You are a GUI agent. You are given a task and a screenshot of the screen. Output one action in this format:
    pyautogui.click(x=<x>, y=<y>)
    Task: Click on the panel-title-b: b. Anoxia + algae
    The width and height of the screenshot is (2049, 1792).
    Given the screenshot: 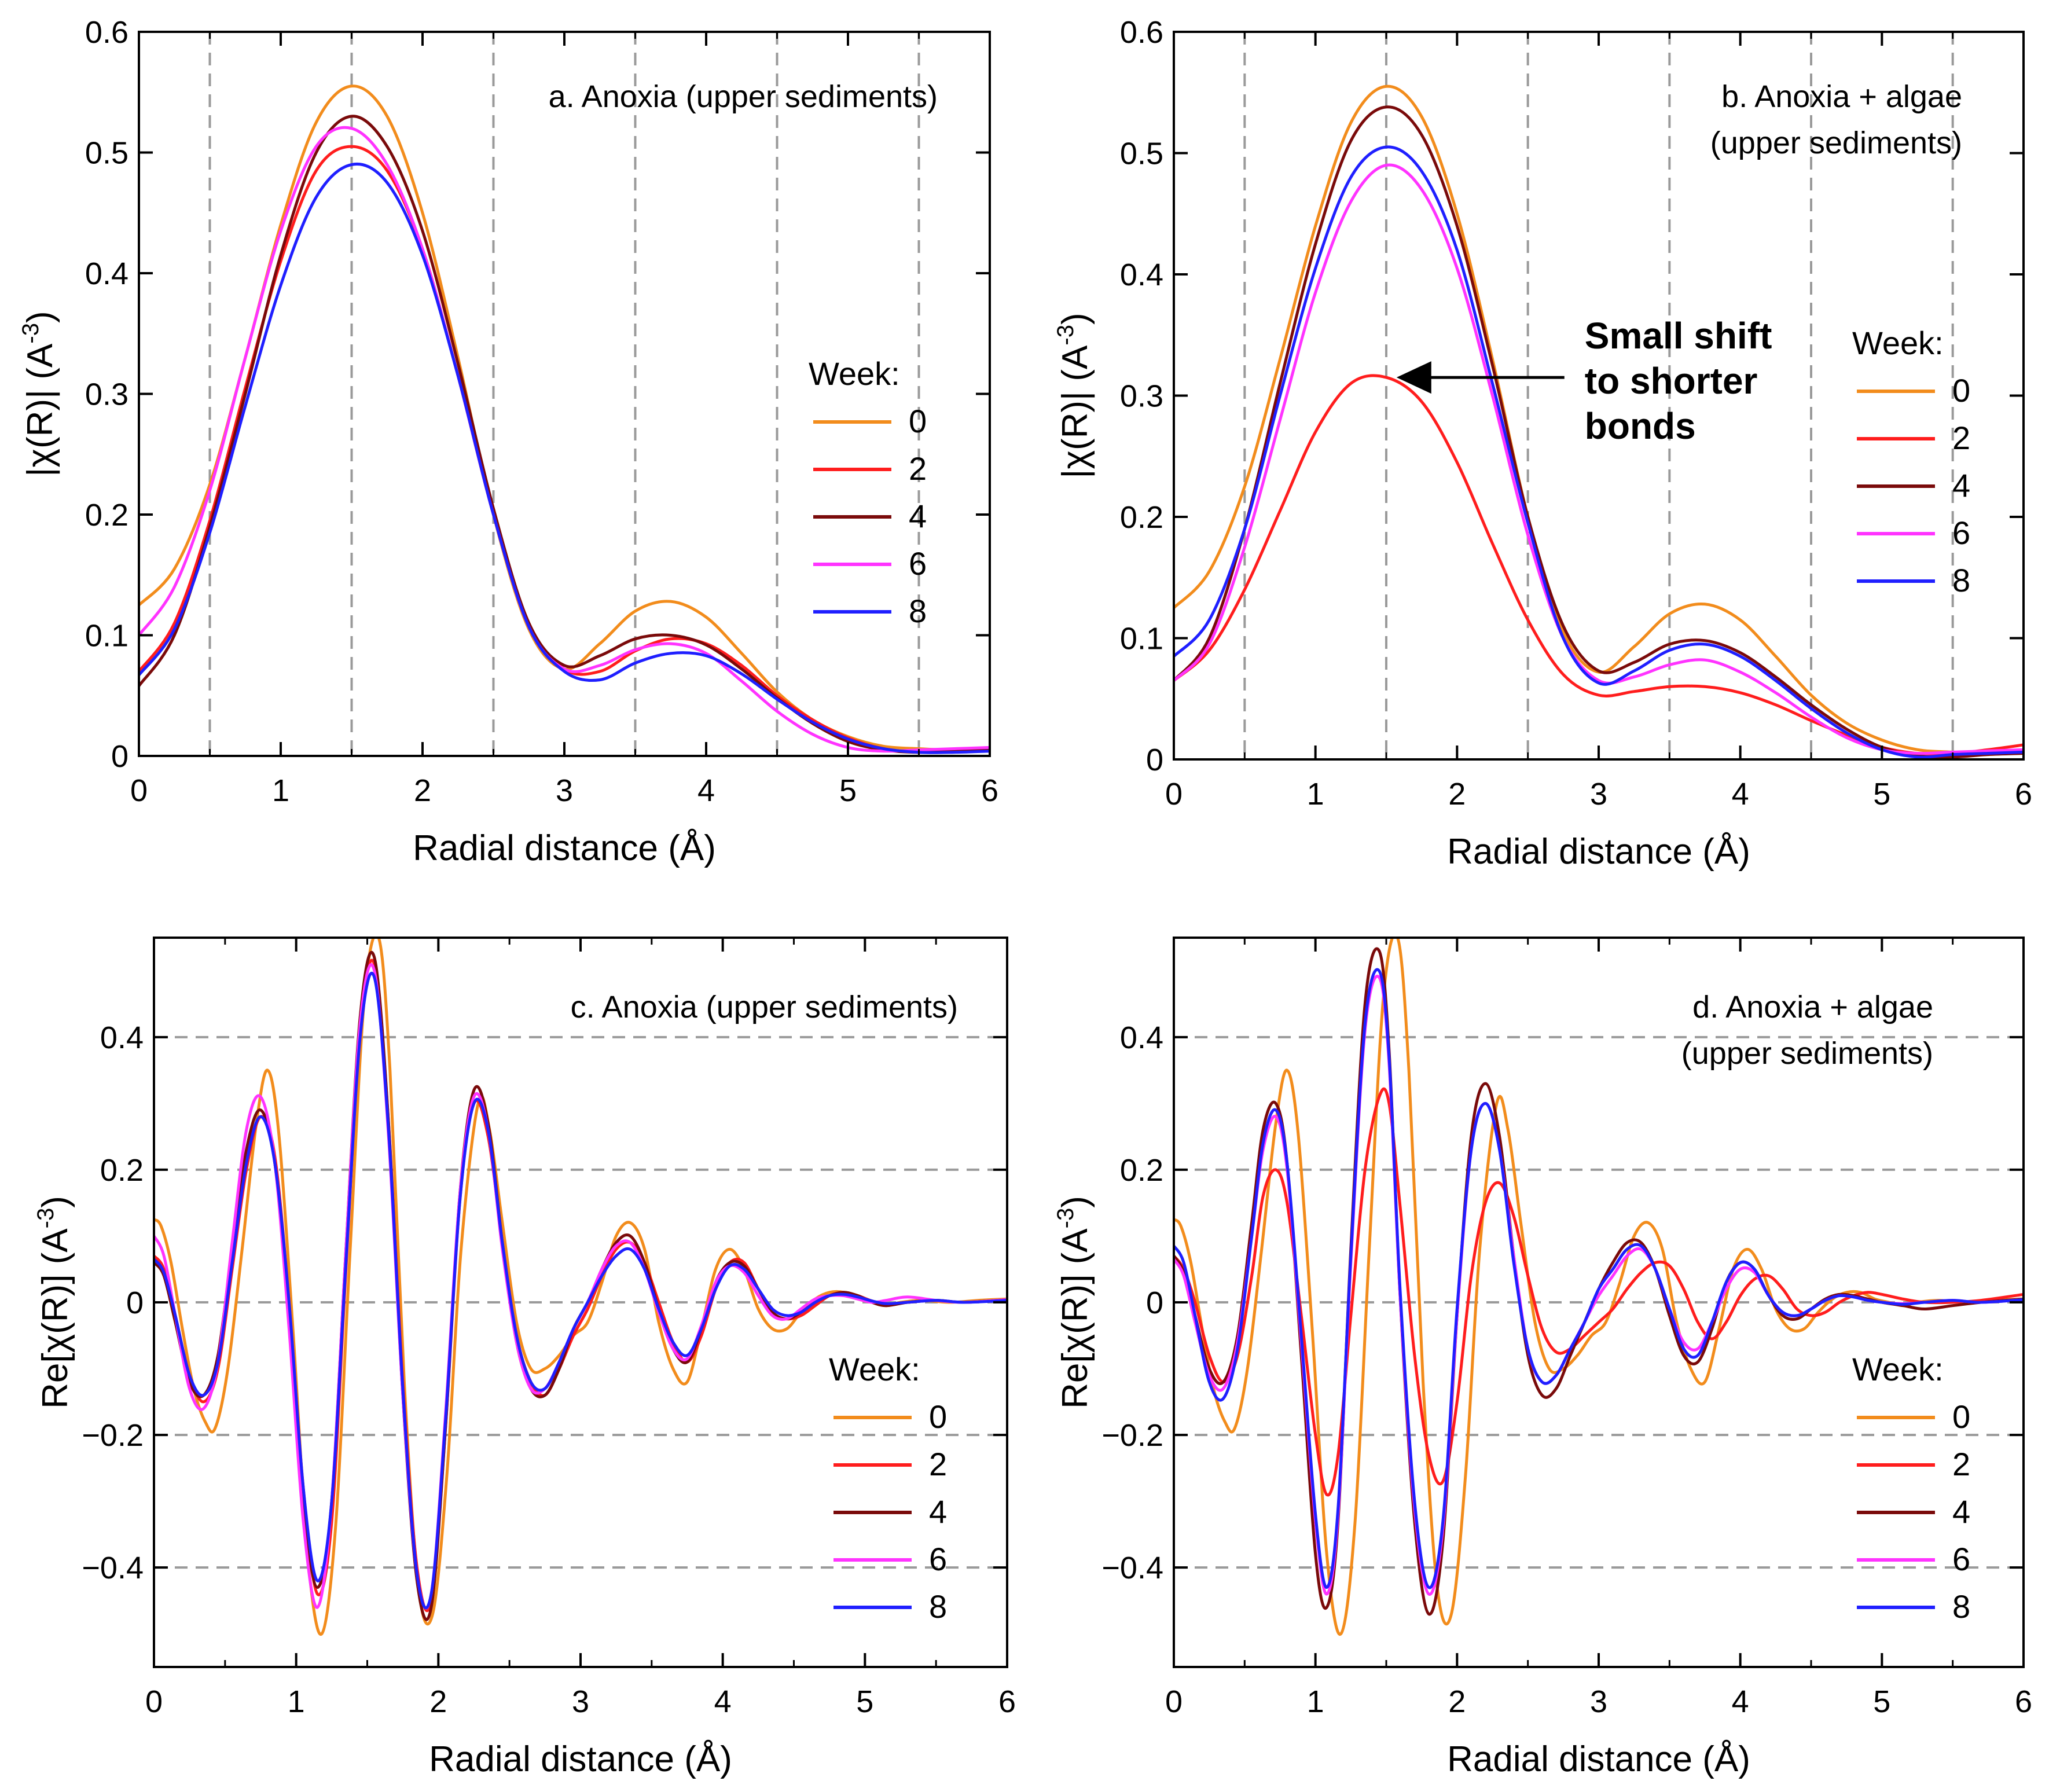 What is the action you would take?
    pyautogui.click(x=1842, y=96)
    